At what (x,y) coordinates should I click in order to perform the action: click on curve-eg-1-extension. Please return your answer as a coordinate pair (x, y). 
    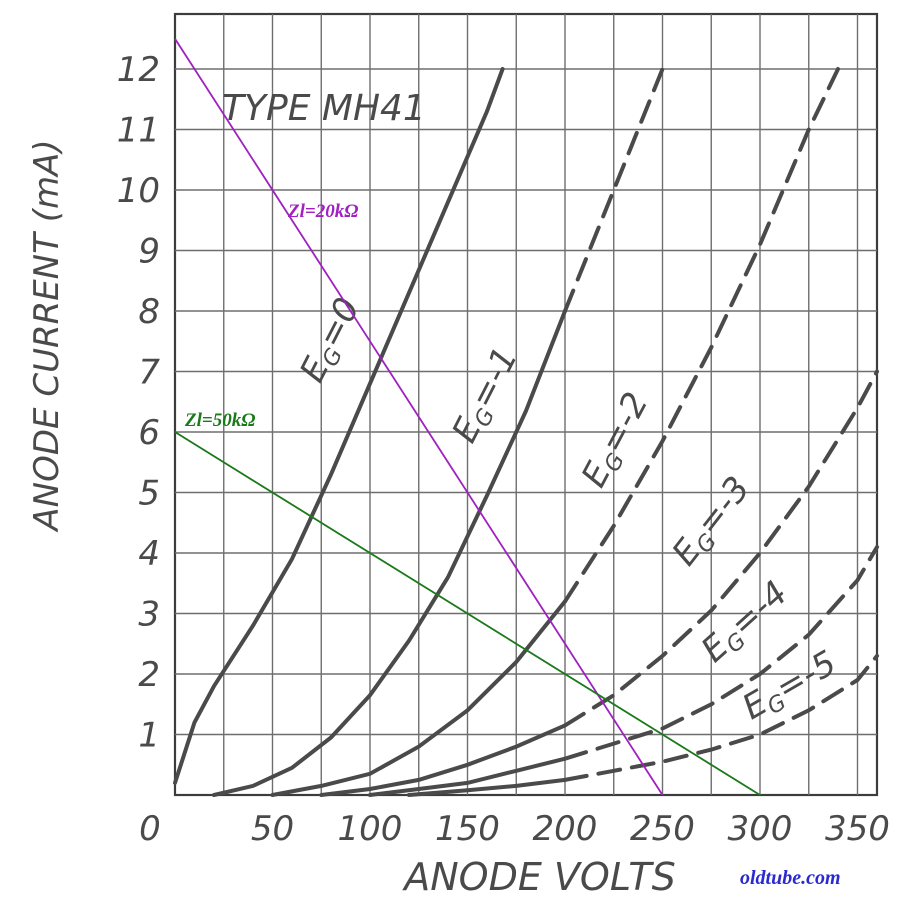
    Looking at the image, I should click on (614, 190).